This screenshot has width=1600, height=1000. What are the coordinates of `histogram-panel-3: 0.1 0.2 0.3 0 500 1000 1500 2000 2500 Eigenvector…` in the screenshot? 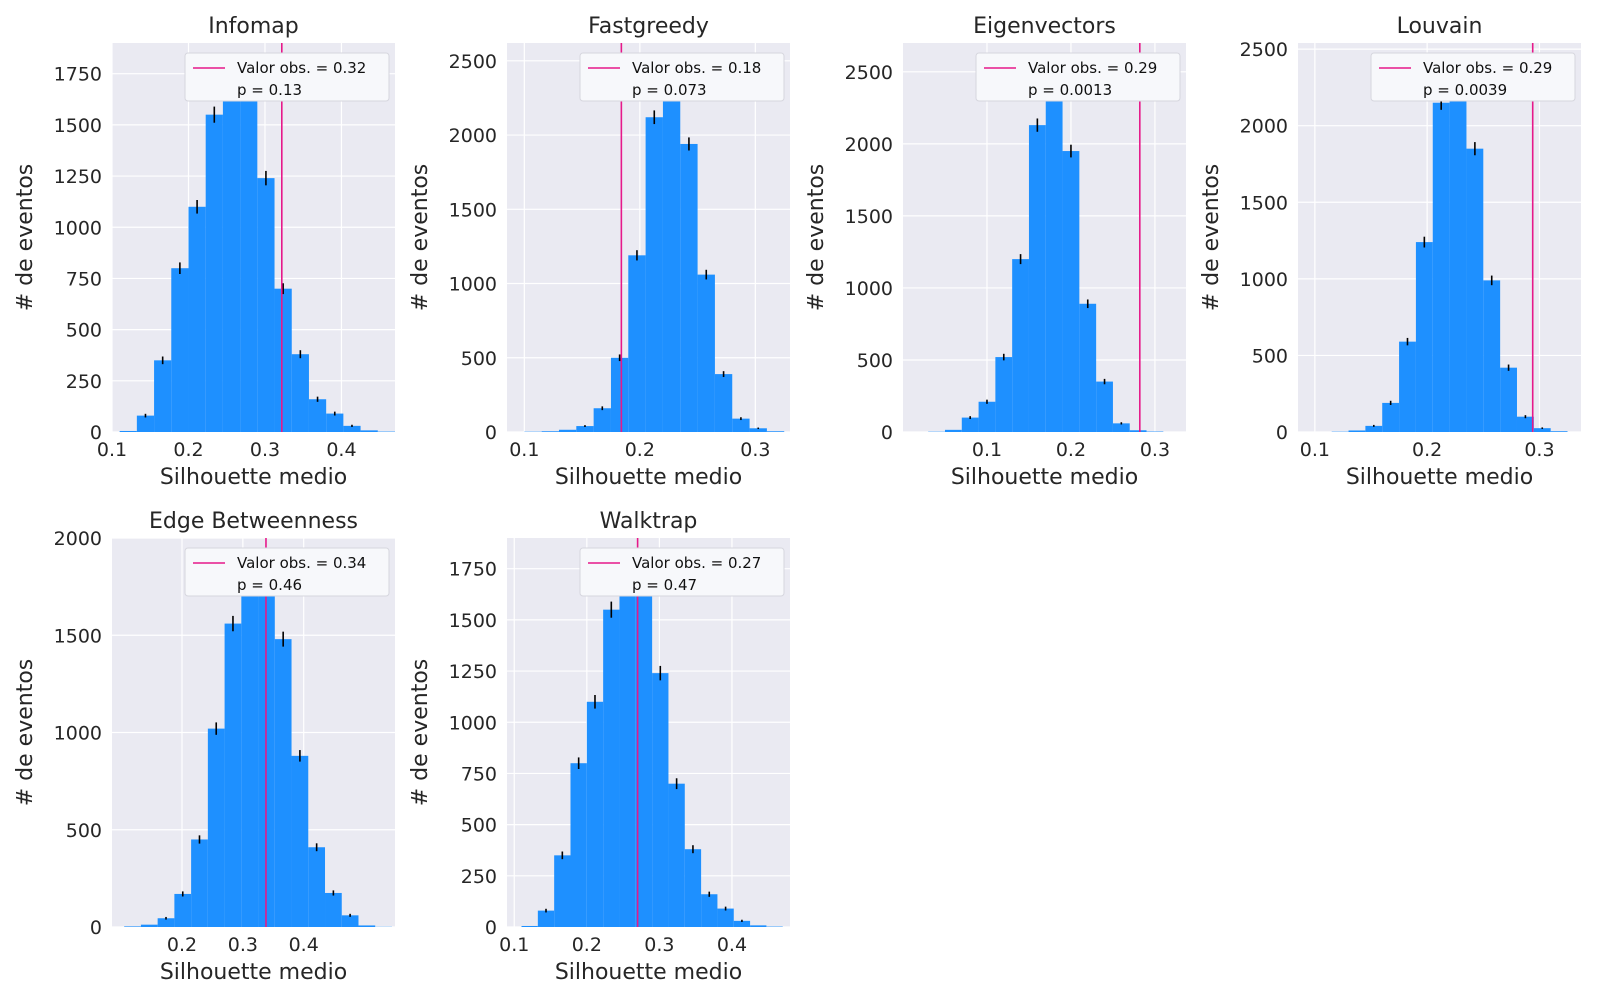 It's located at (995, 252).